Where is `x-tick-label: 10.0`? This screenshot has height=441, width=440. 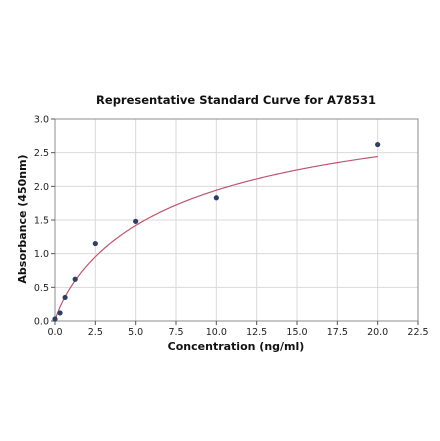 x-tick-label: 10.0 is located at coordinates (216, 332).